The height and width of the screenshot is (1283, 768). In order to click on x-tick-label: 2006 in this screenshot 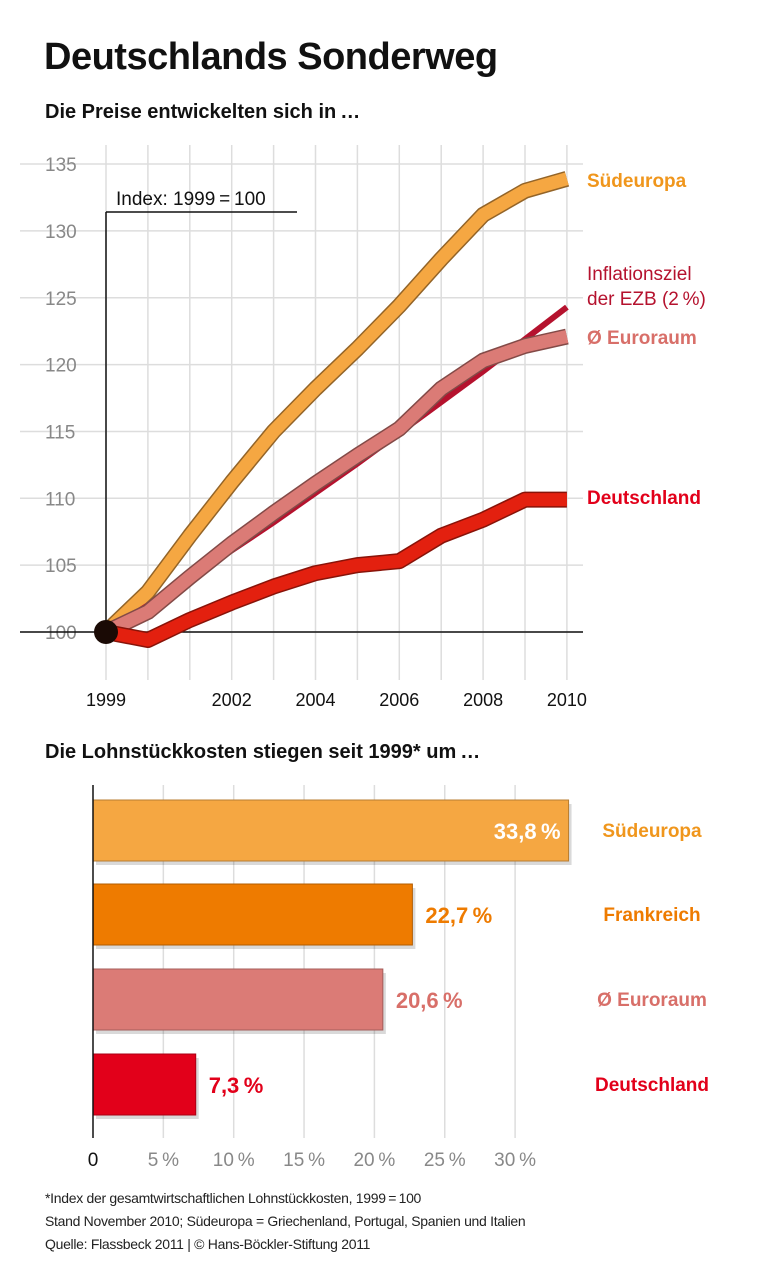, I will do `click(399, 700)`.